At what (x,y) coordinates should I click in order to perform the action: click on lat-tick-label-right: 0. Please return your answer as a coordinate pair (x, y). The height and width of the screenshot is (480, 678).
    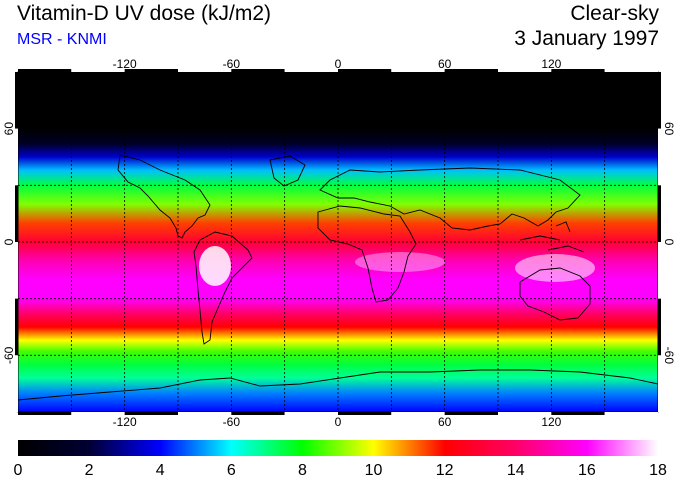
    Looking at the image, I should click on (669, 242).